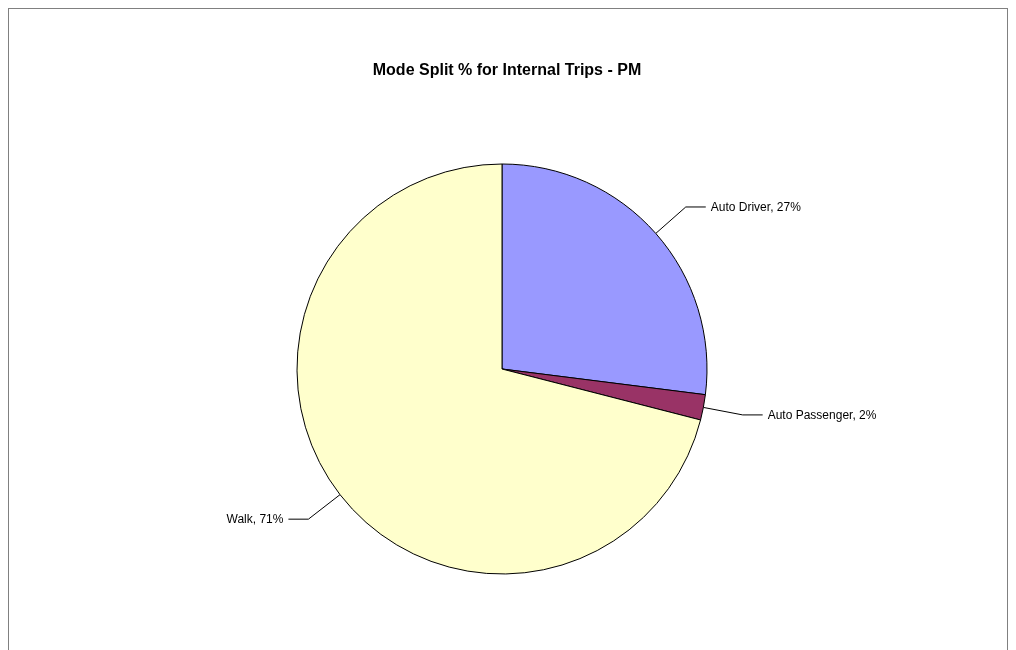 This screenshot has width=1016, height=650. What do you see at coordinates (756, 206) in the screenshot?
I see `slice-label: Auto Driver, 27%` at bounding box center [756, 206].